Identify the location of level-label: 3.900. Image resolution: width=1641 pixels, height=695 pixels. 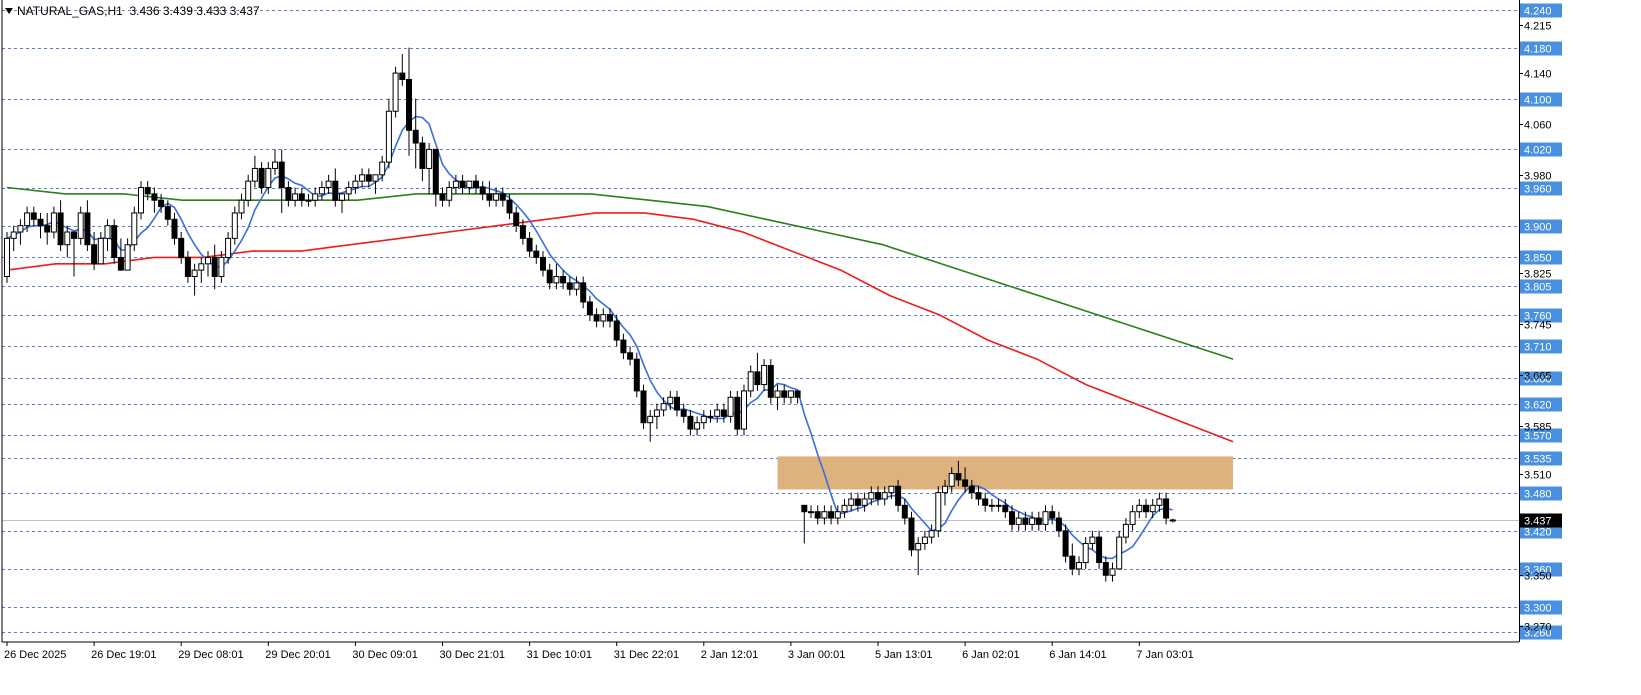
(1538, 228).